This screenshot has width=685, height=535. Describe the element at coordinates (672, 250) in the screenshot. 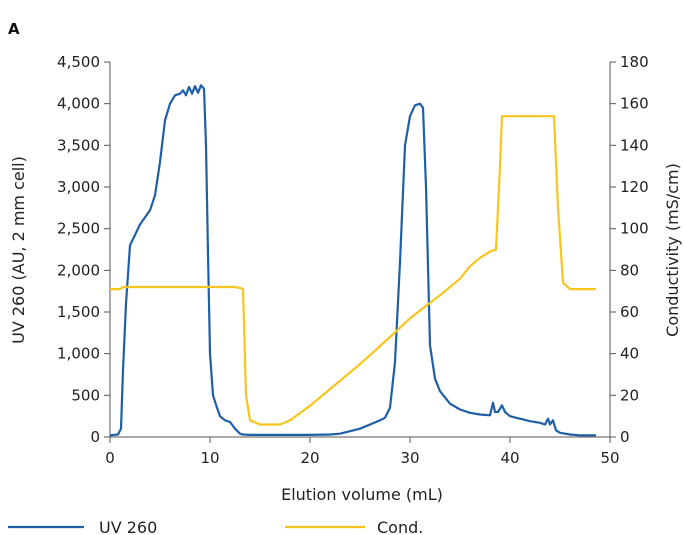

I see `y2-axis-title: Conductivity (mS/cm)` at that location.